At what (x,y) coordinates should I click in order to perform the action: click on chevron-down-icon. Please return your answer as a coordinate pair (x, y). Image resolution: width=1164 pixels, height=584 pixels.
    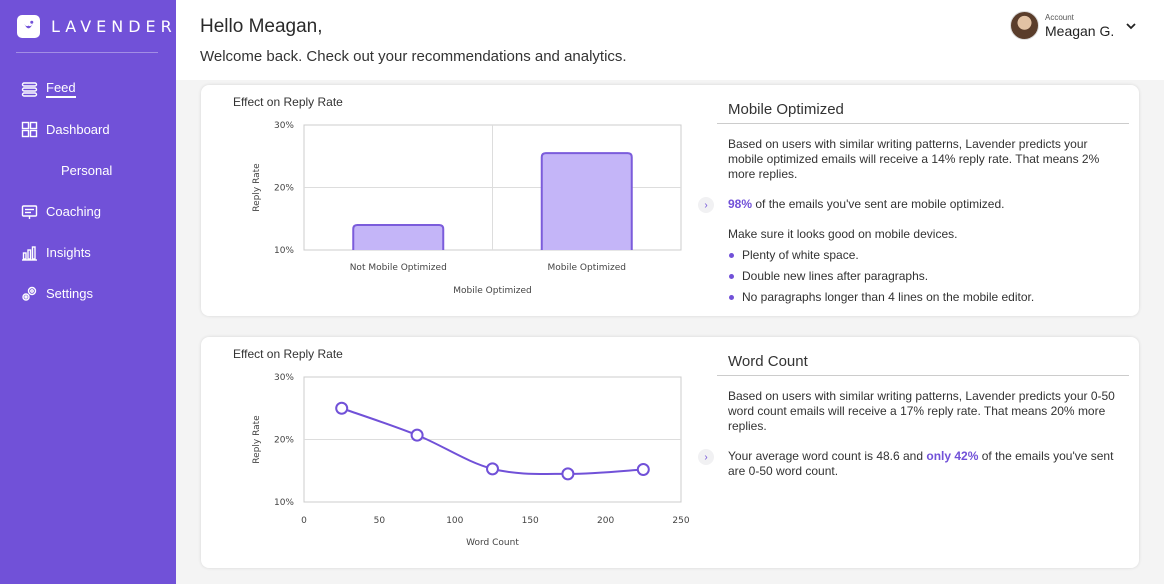
    Looking at the image, I should click on (1131, 26).